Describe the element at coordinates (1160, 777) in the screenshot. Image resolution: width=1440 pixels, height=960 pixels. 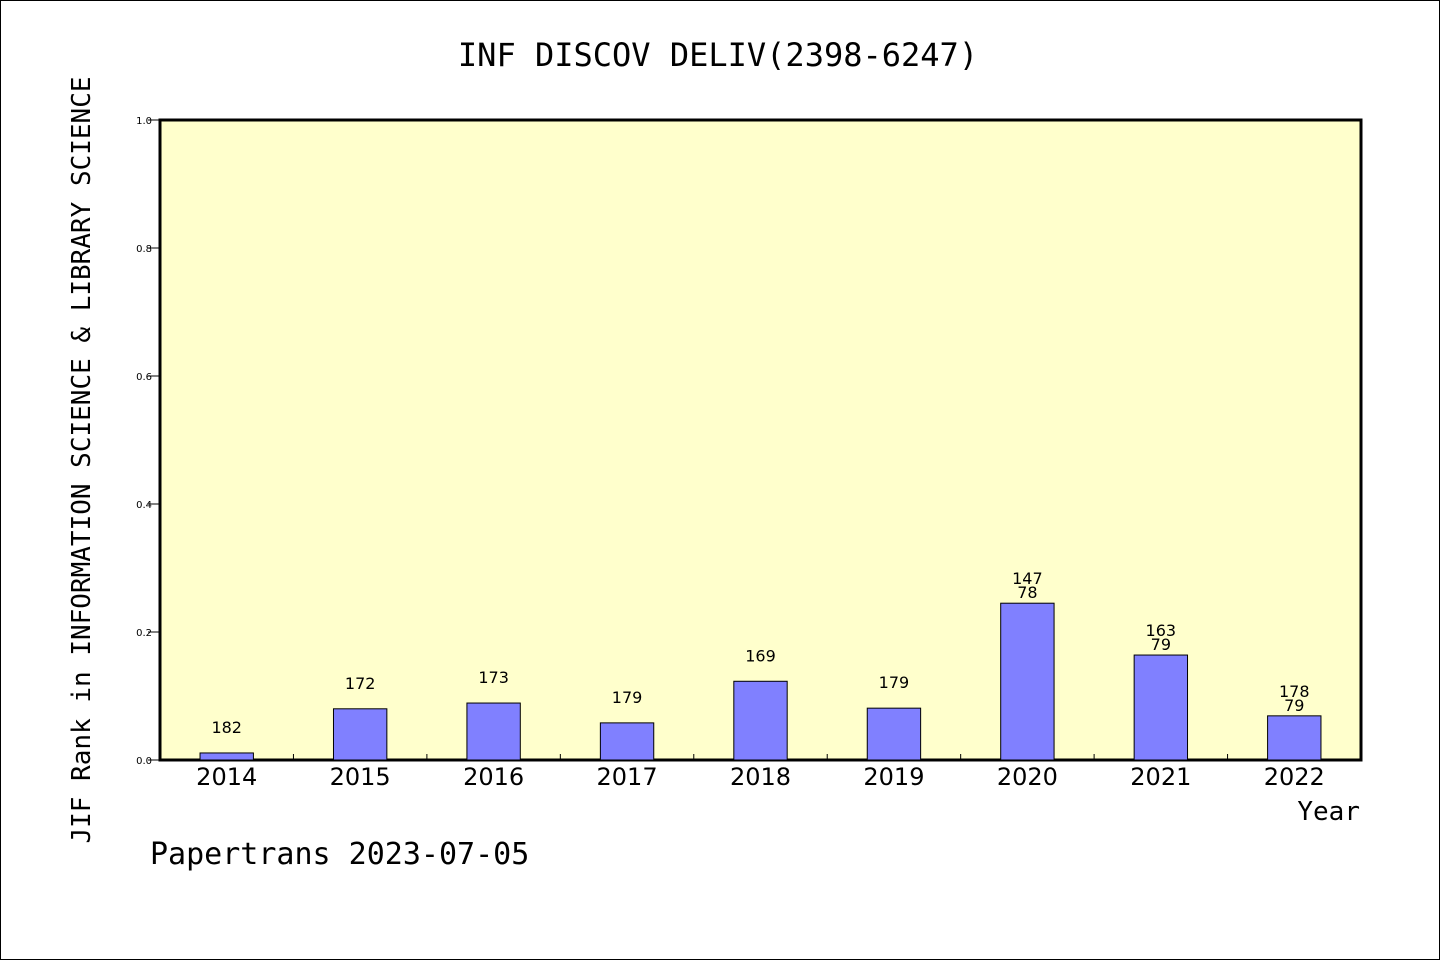
I see `x-tick-label: 2021` at that location.